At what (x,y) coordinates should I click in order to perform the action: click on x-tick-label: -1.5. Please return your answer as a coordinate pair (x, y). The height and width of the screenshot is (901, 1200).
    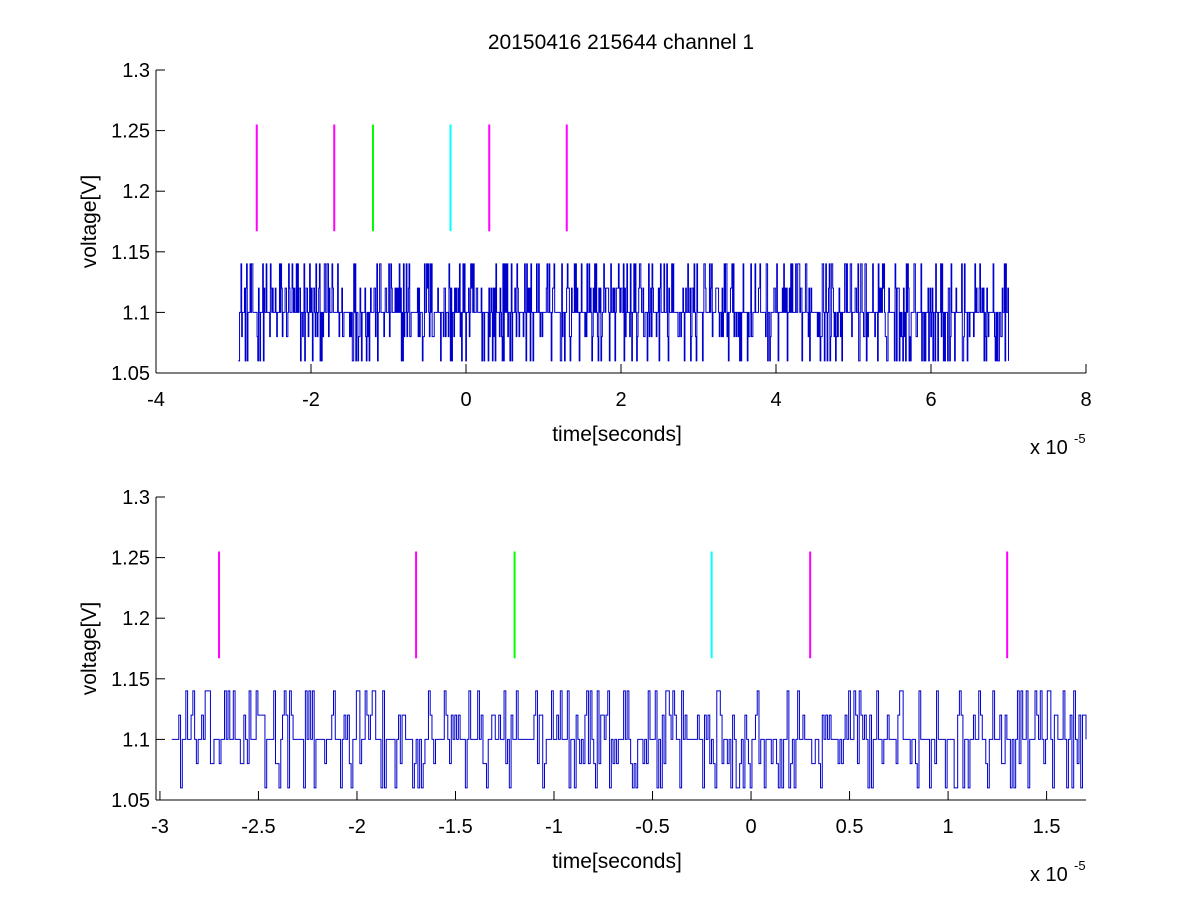
    Looking at the image, I should click on (455, 827).